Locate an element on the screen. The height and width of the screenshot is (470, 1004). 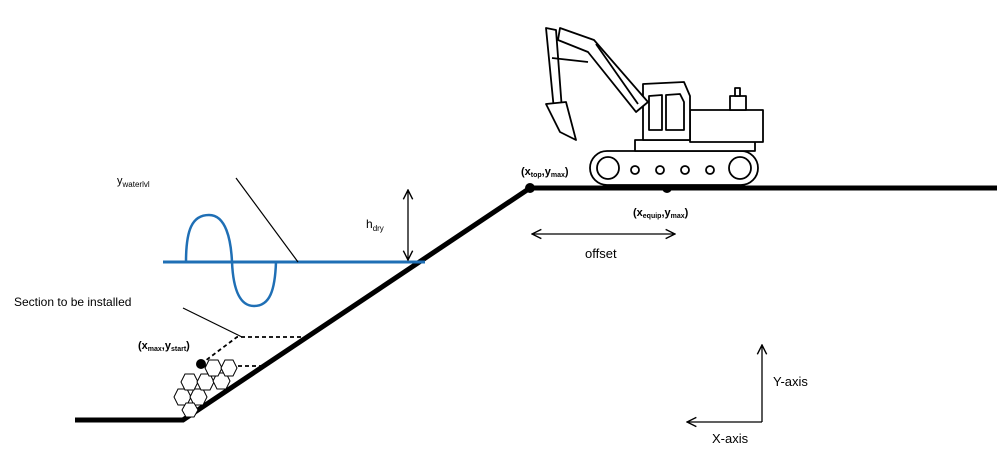
h-dry-label: hdry is located at coordinates (375, 225).